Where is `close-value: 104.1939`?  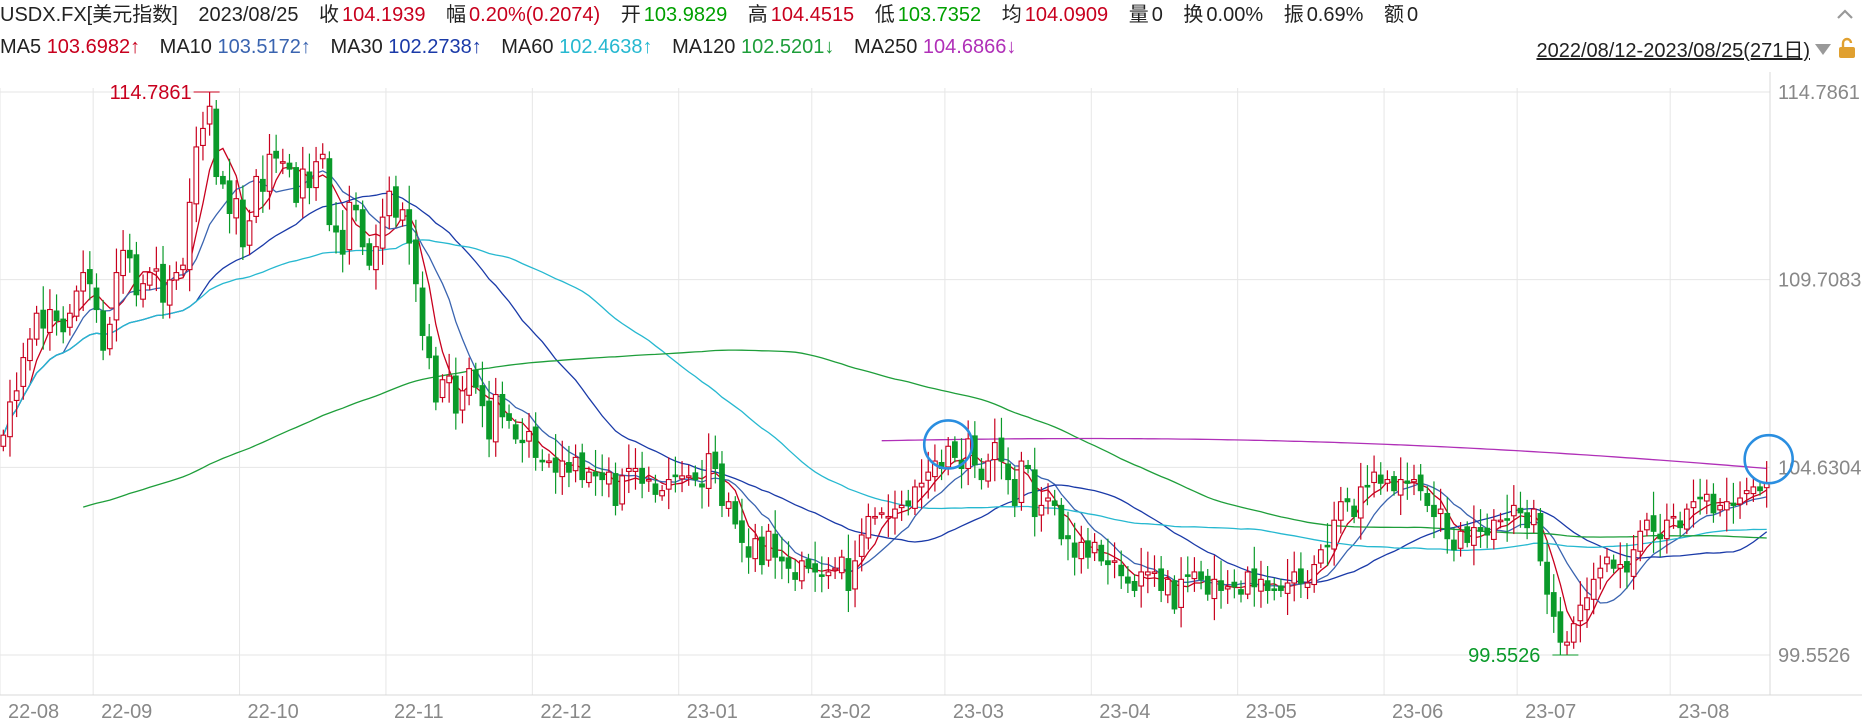 close-value: 104.1939 is located at coordinates (384, 15).